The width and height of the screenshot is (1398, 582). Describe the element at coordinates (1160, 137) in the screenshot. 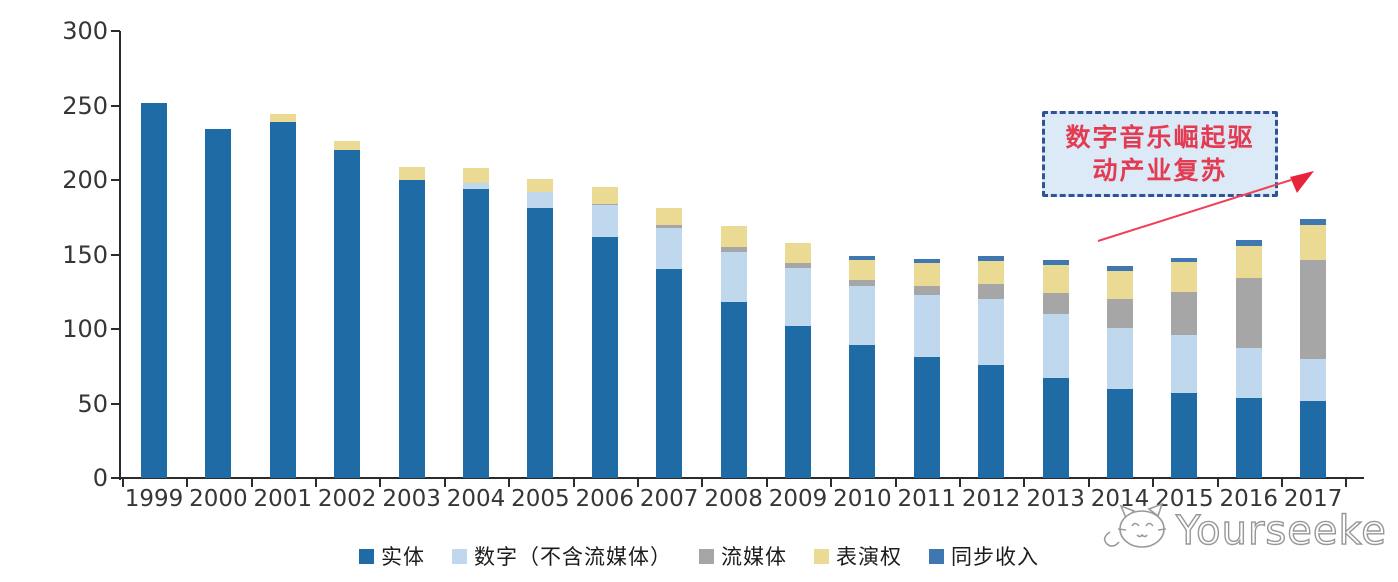

I see `annotation-text-line1: 数字音乐崛起驱` at that location.